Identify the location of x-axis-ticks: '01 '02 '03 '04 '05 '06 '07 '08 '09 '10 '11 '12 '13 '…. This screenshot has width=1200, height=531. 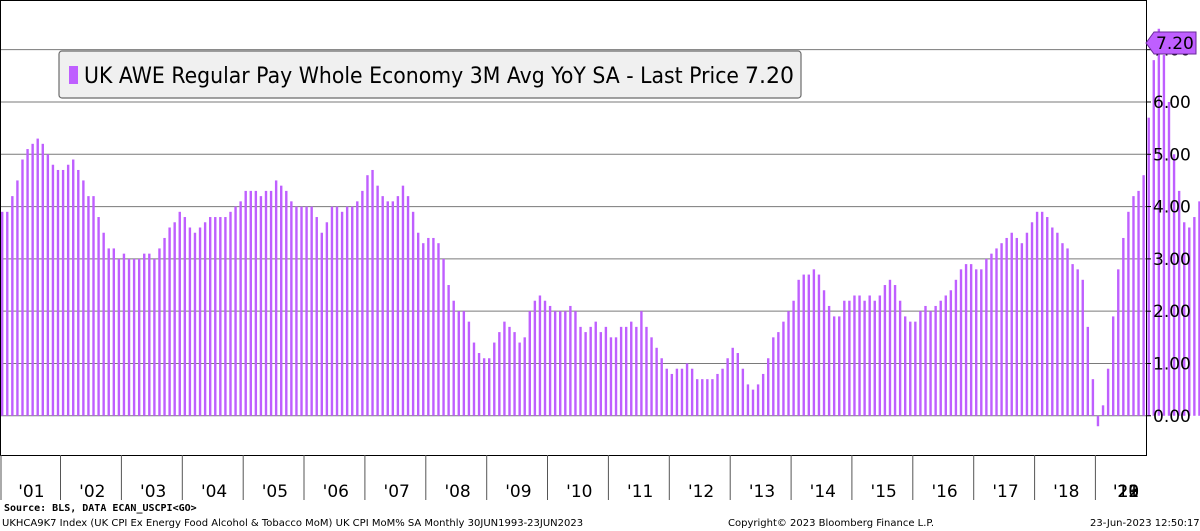
(569, 478).